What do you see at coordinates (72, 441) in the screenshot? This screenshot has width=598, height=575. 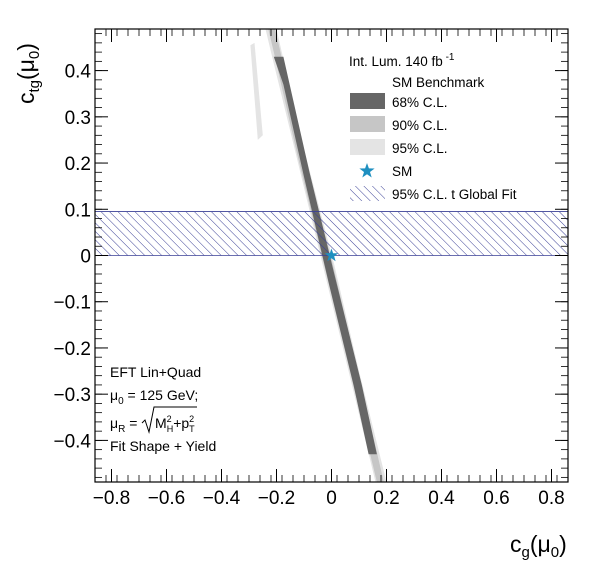 I see `y-tick-label: −0.4` at bounding box center [72, 441].